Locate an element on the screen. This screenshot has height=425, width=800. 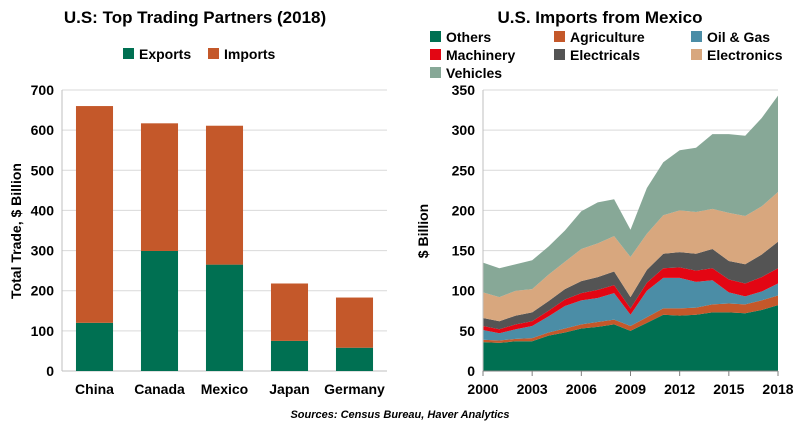
area-others is located at coordinates (630, 338).